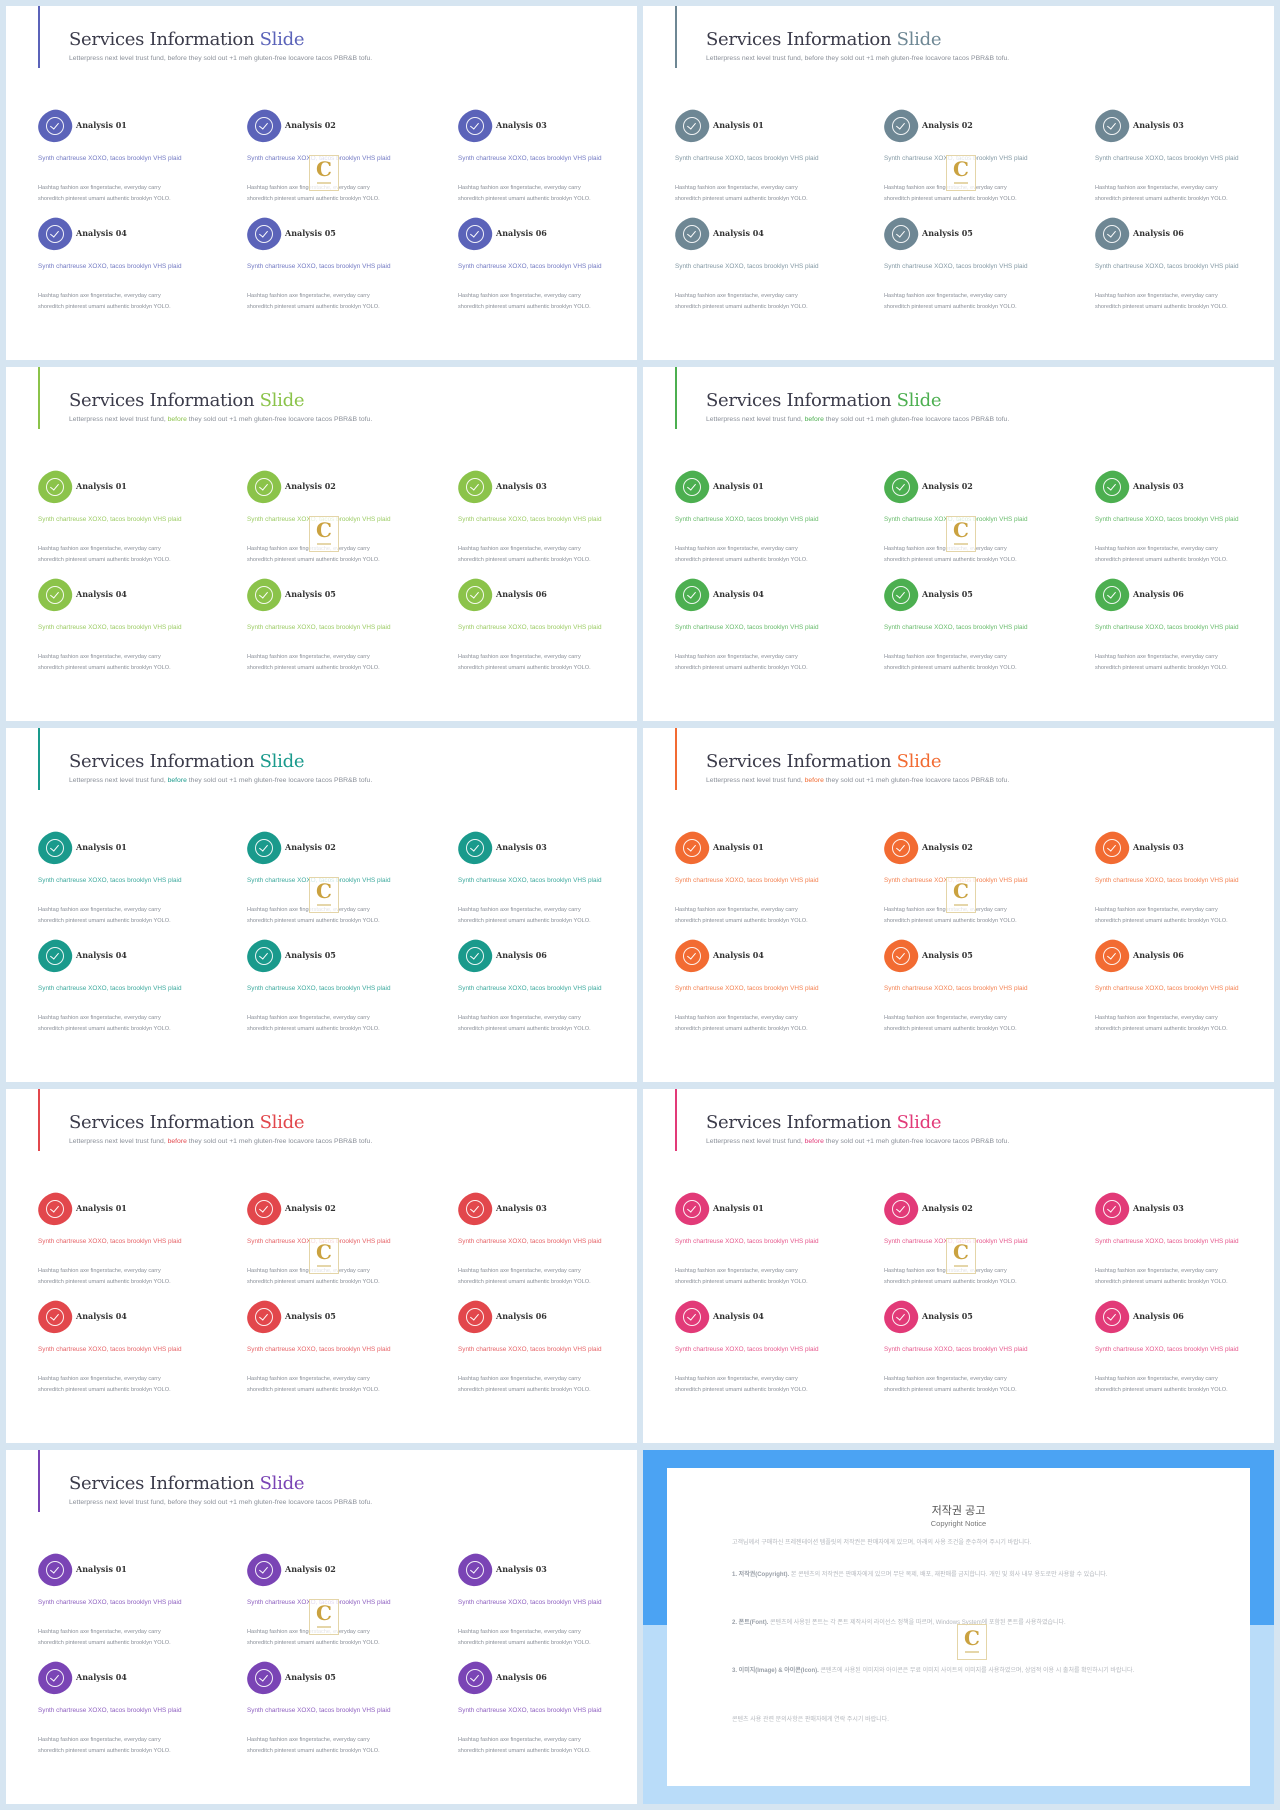 This screenshot has height=1810, width=1280. Describe the element at coordinates (750, 1623) in the screenshot. I see `section-heading: 2. 폰트(Font).` at that location.